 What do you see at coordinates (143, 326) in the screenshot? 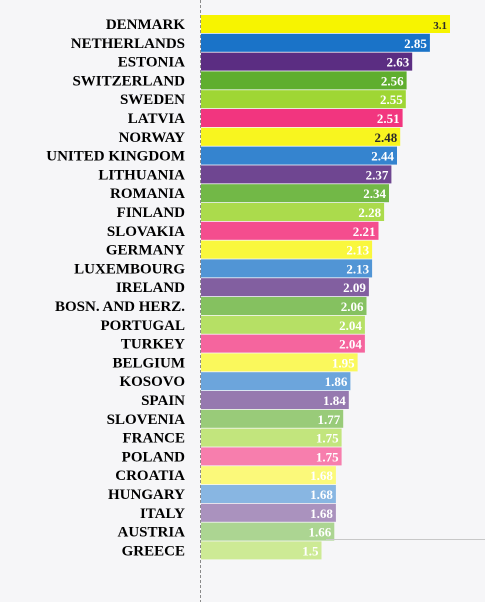
I see `category-label: PORTUGAL` at bounding box center [143, 326].